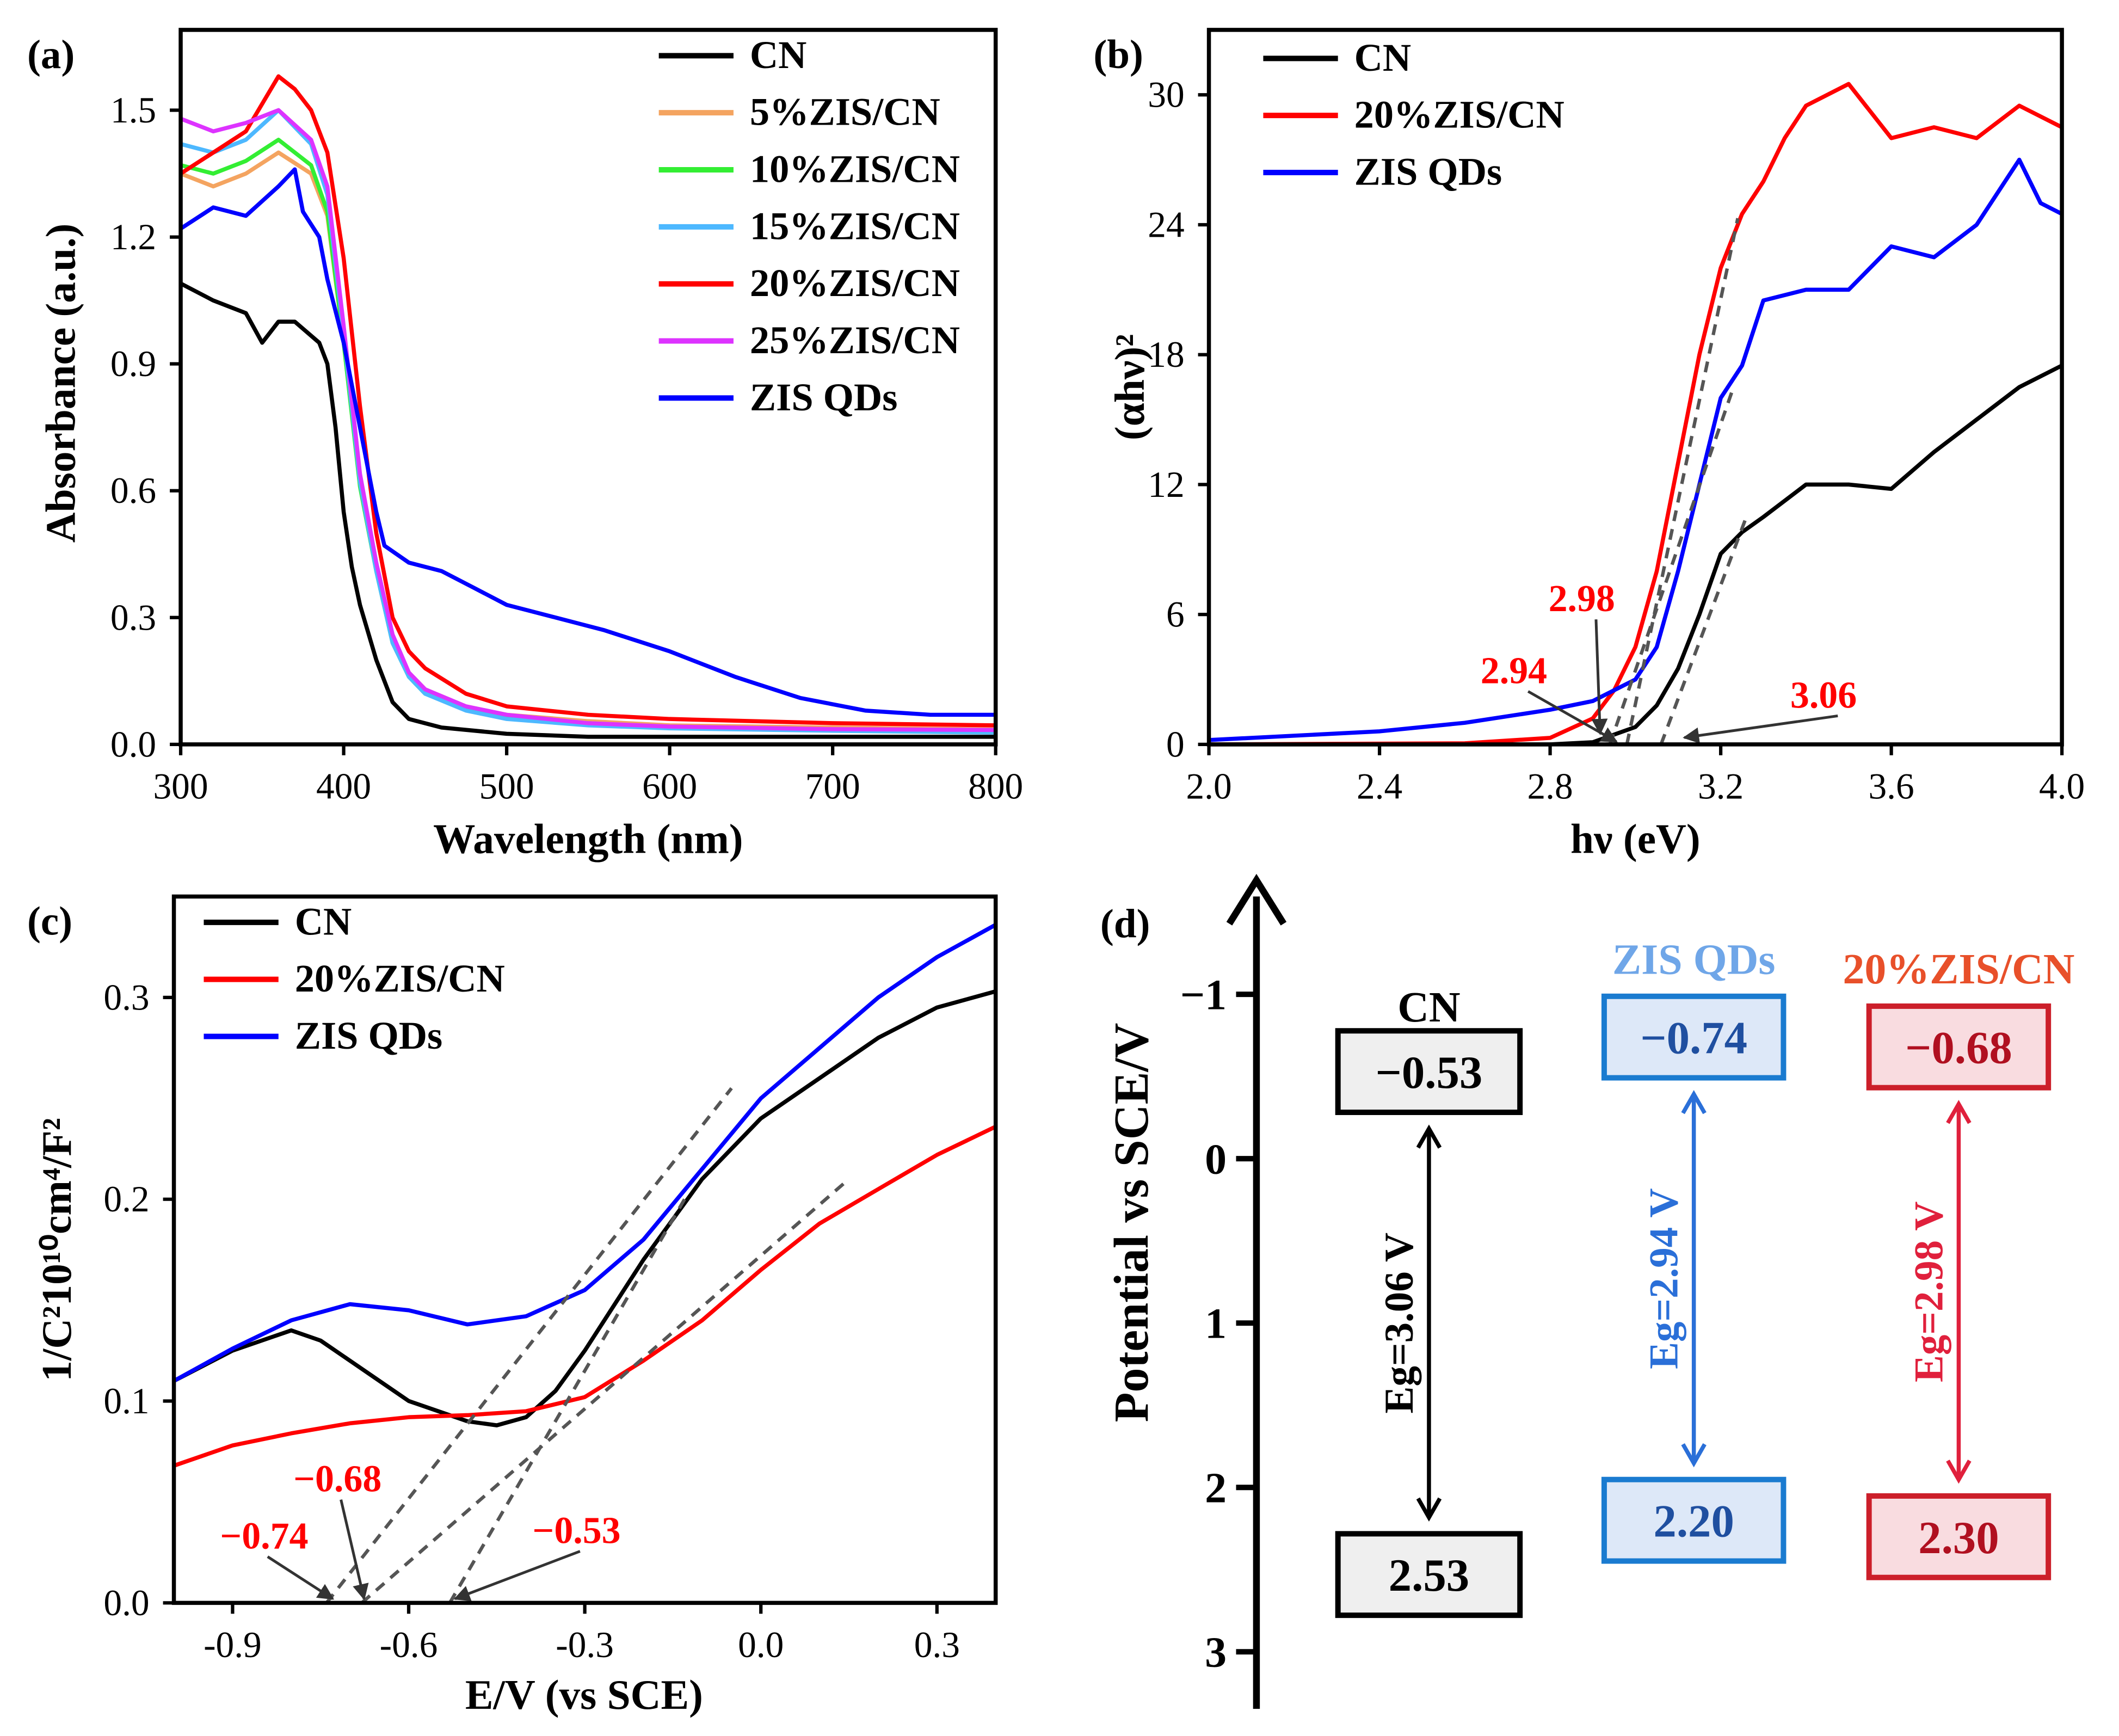 This screenshot has width=2119, height=1736. Describe the element at coordinates (937, 1644) in the screenshot. I see `p2-x-tick-label-4: 0.3` at that location.